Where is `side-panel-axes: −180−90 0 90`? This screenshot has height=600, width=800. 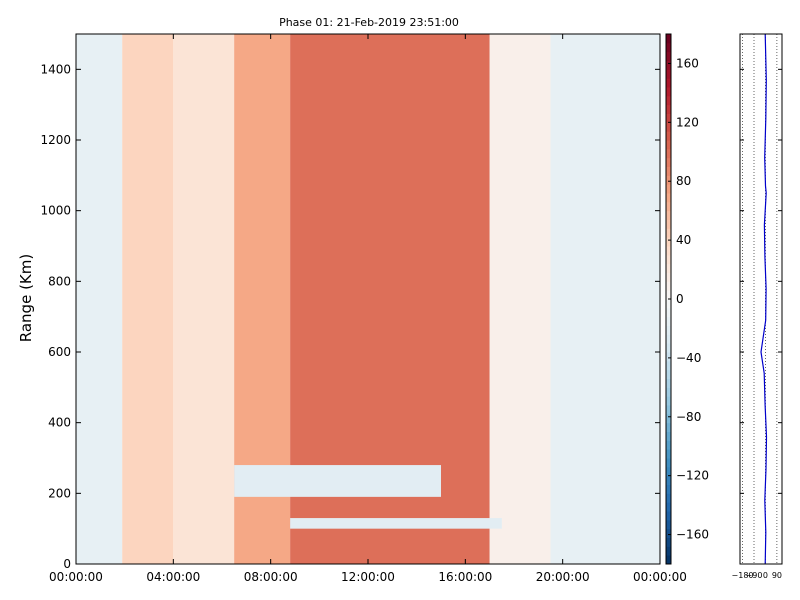
side-panel-axes: −180−90 0 90 is located at coordinates (757, 307).